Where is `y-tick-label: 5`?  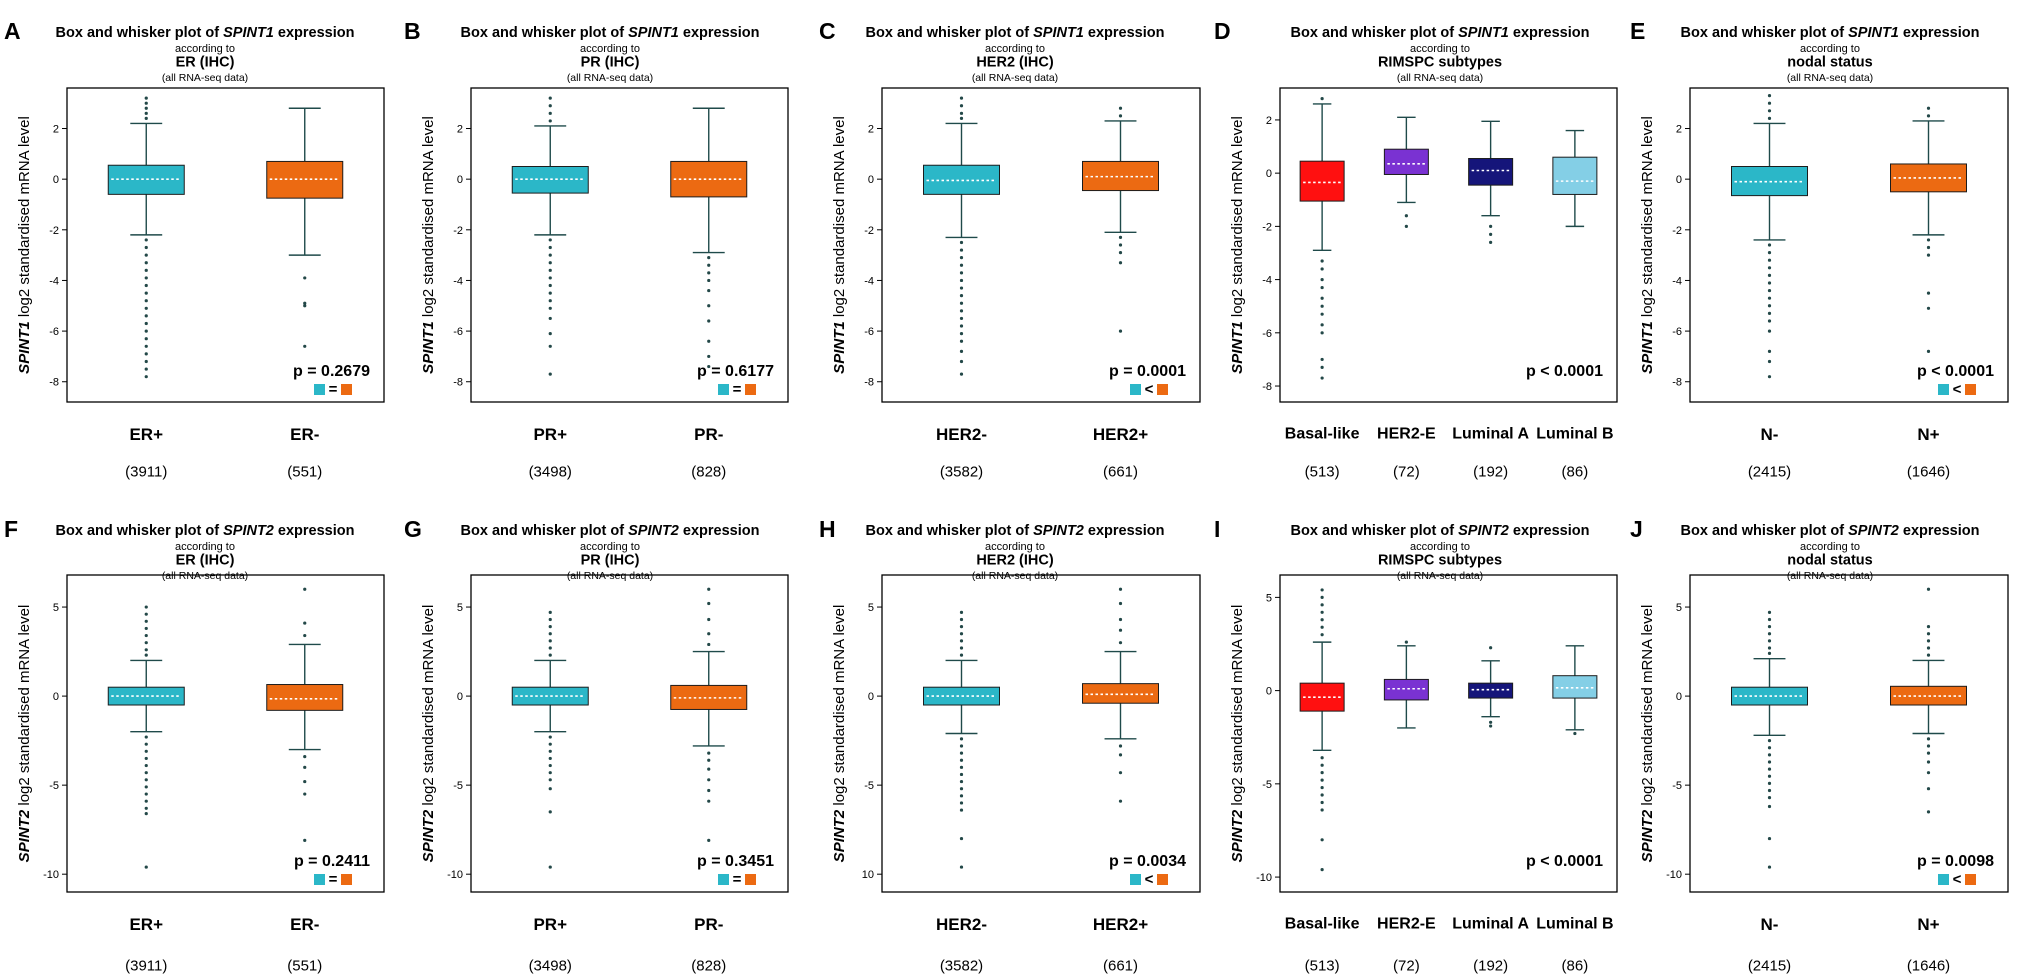
y-tick-label: 5 is located at coordinates (460, 608).